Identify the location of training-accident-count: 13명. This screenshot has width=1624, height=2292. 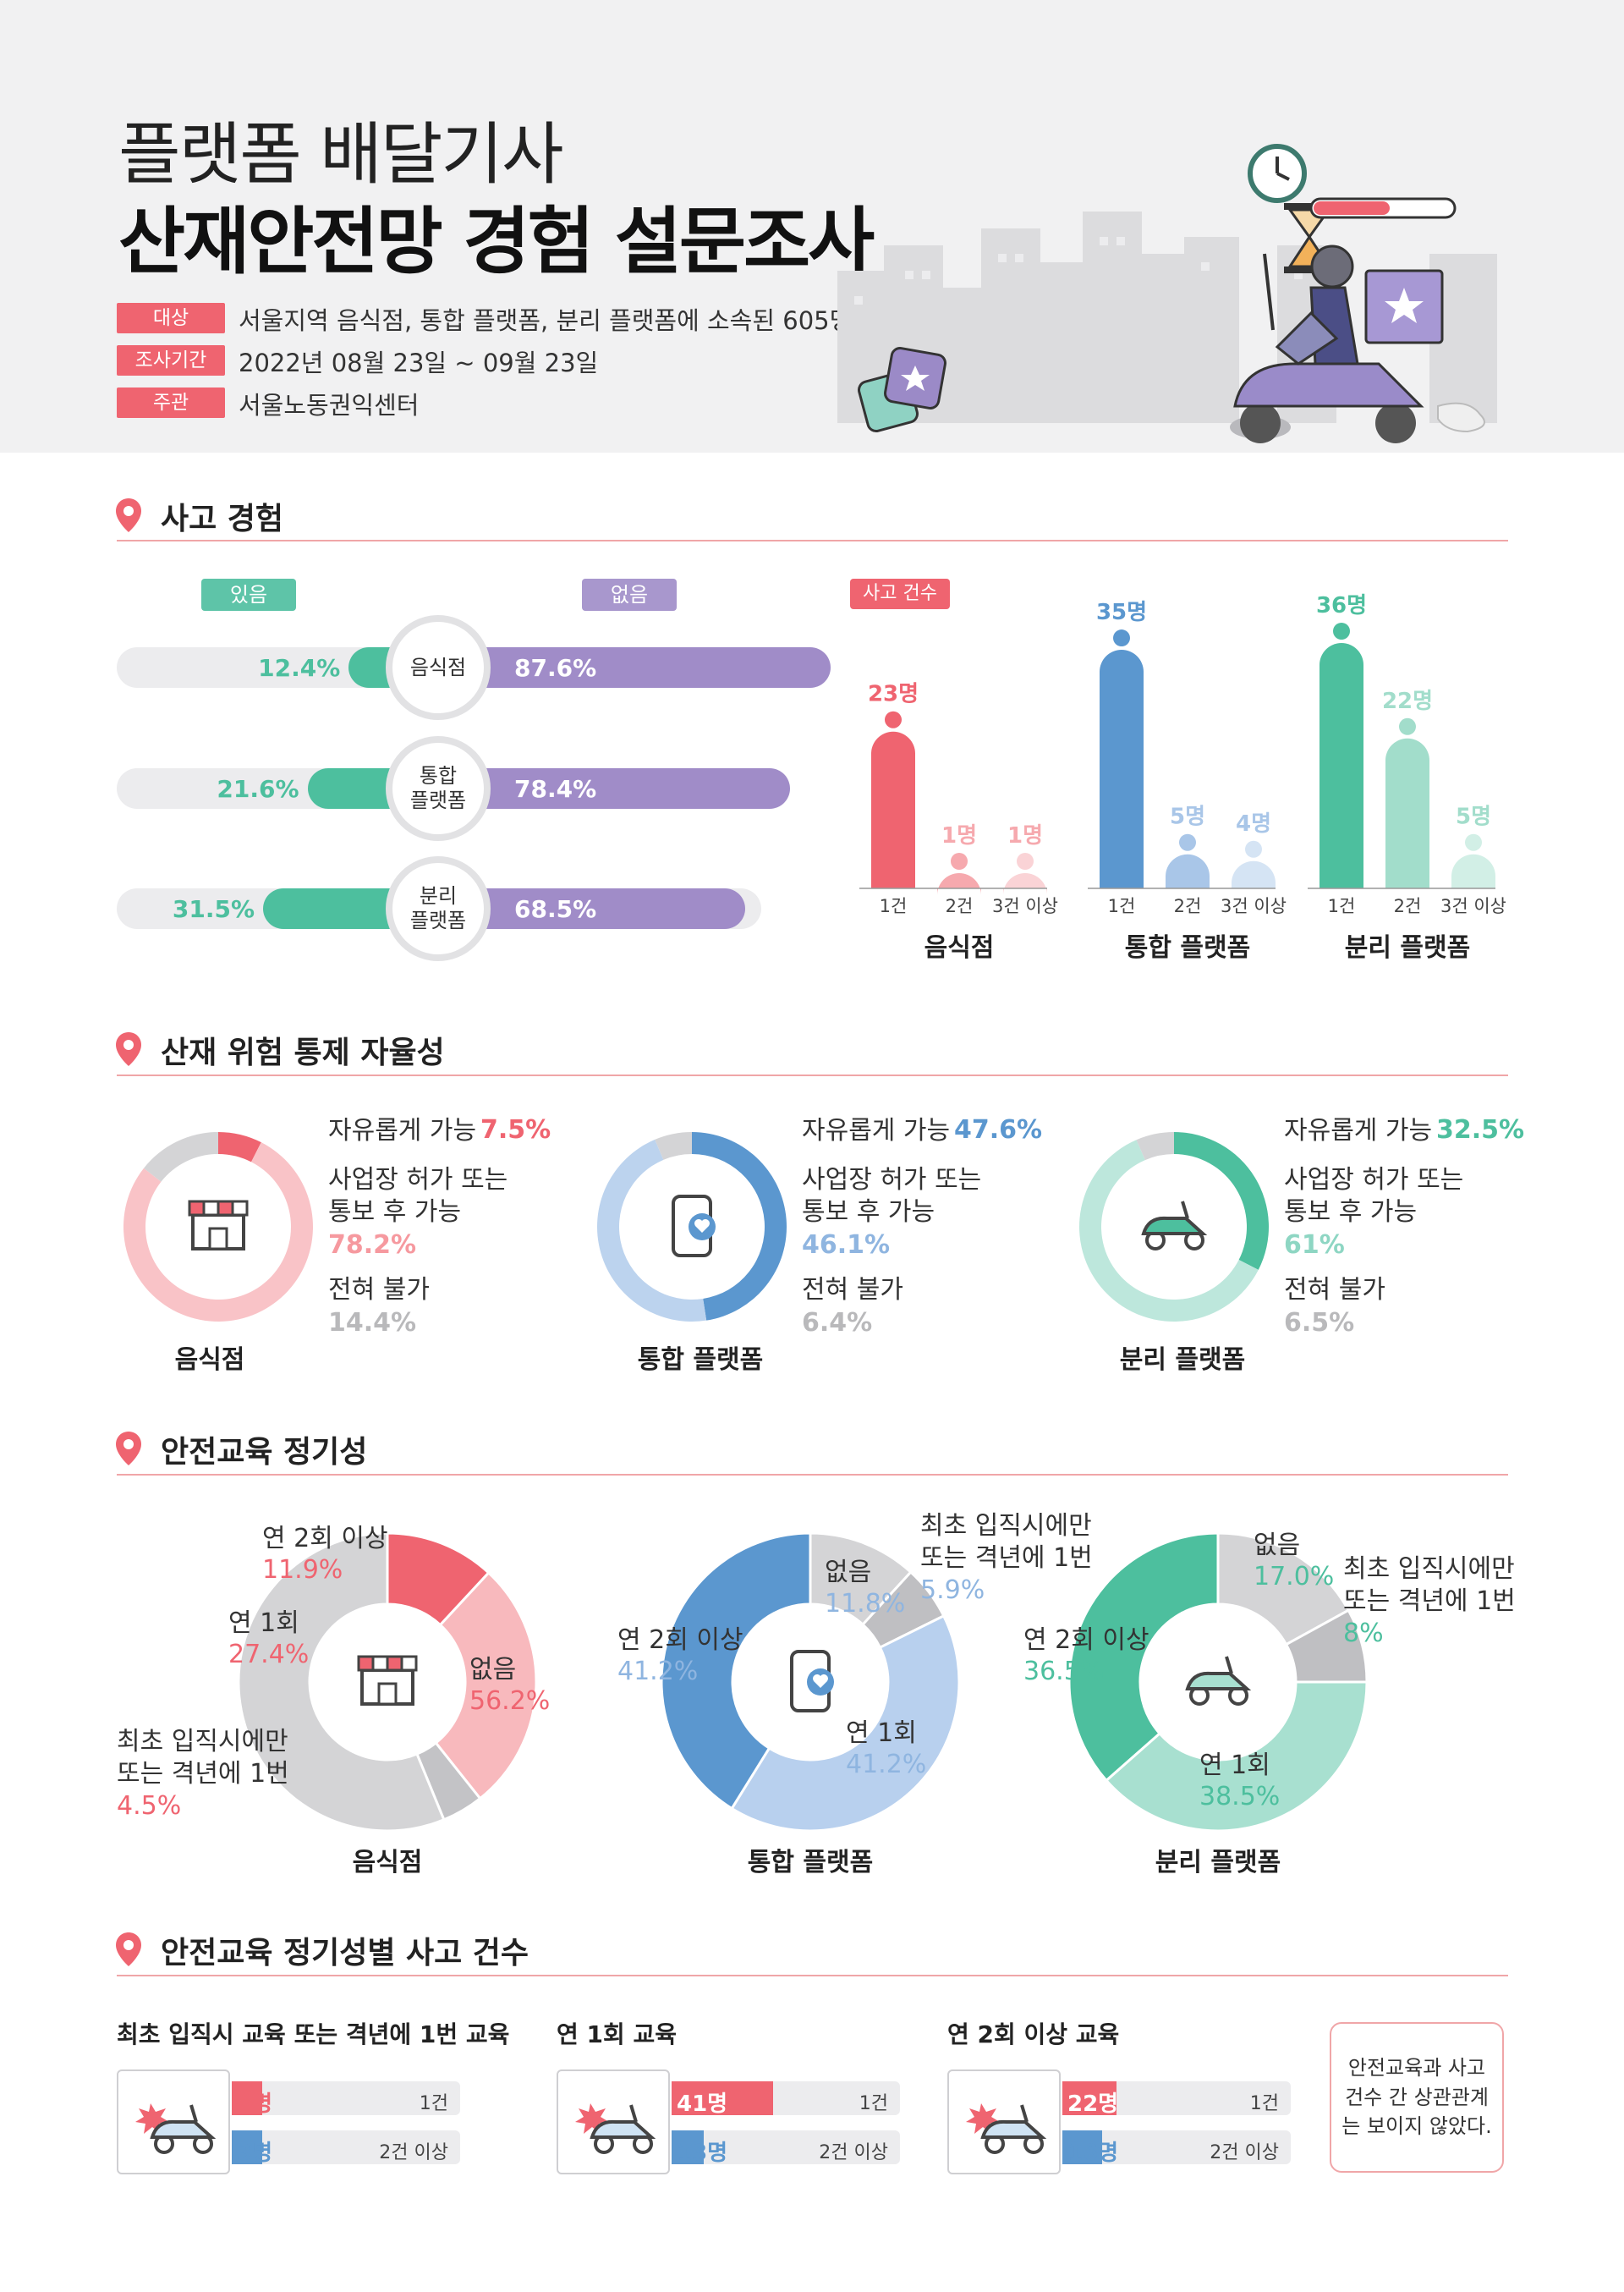
(702, 2153).